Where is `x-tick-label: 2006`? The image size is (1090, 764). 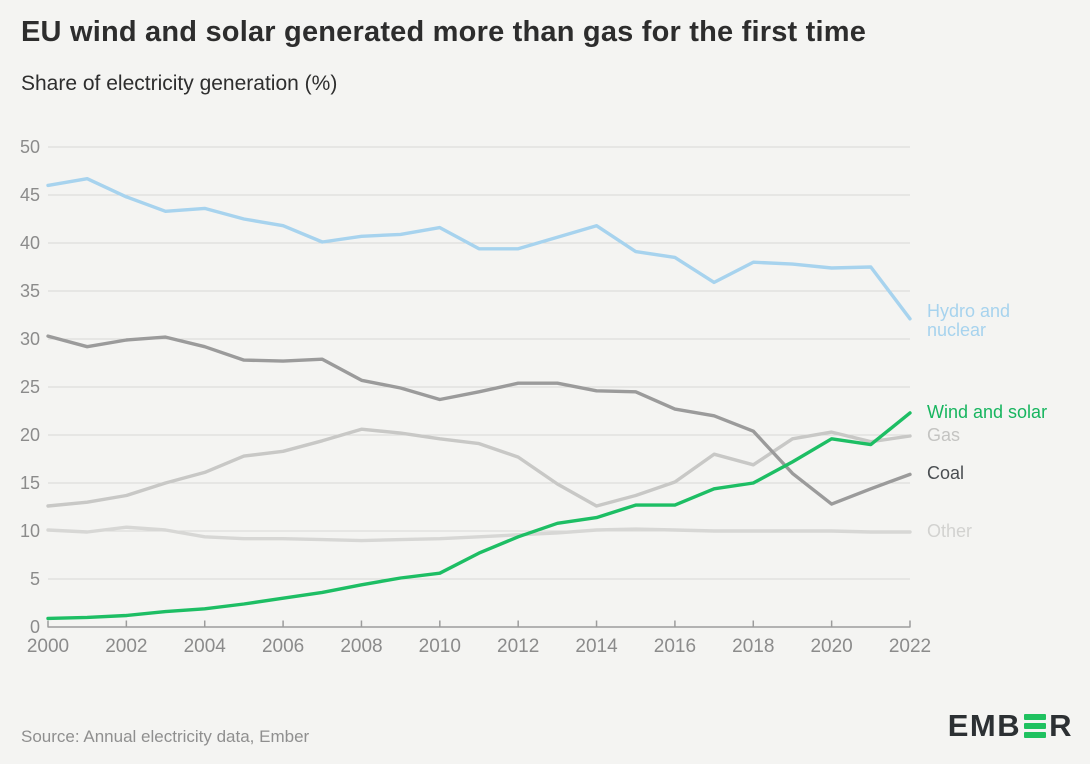
x-tick-label: 2006 is located at coordinates (283, 646).